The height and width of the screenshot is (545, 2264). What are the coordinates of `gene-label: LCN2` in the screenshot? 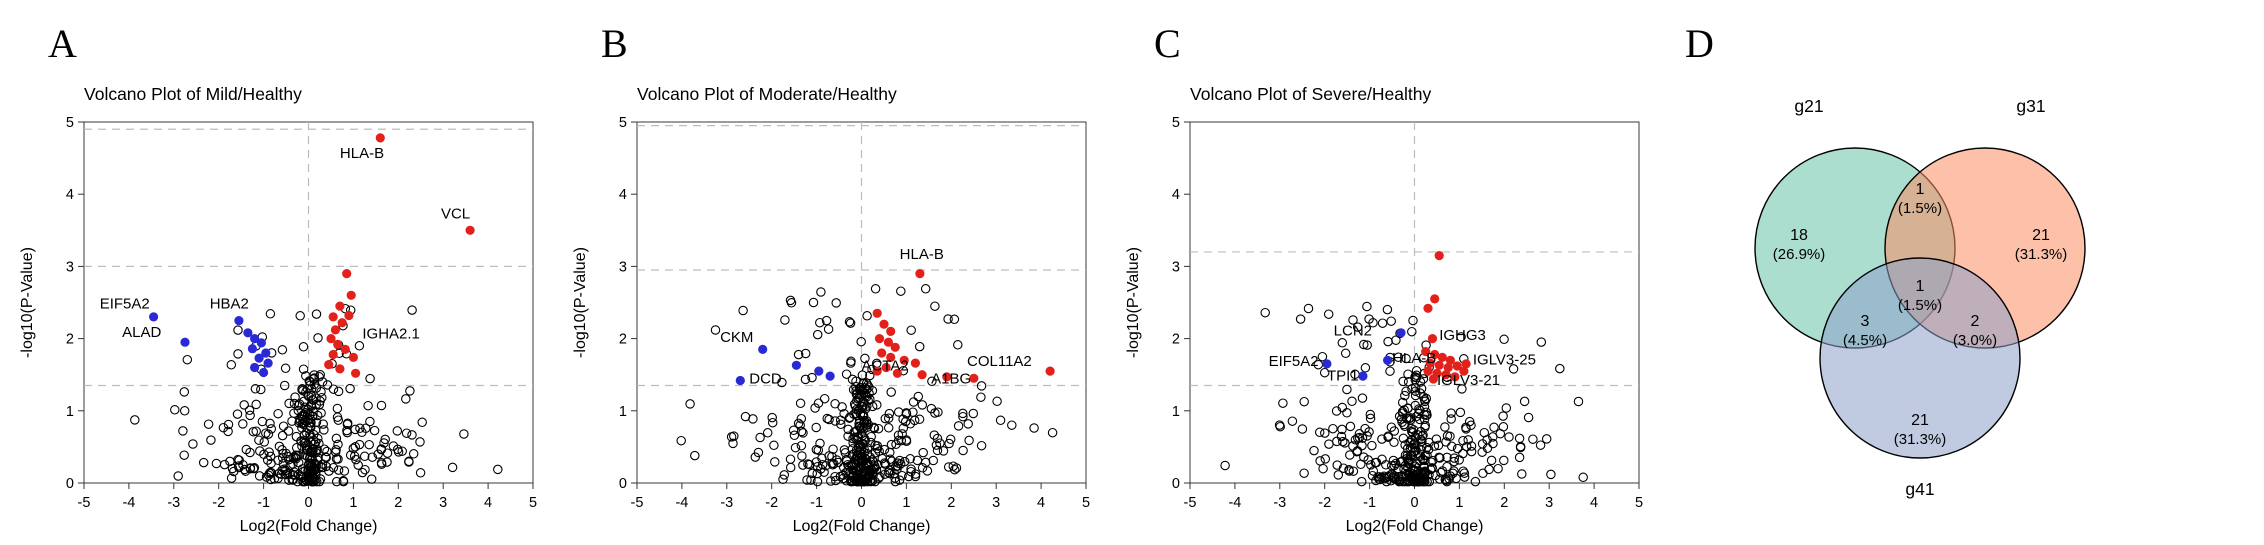 It's located at (1353, 331).